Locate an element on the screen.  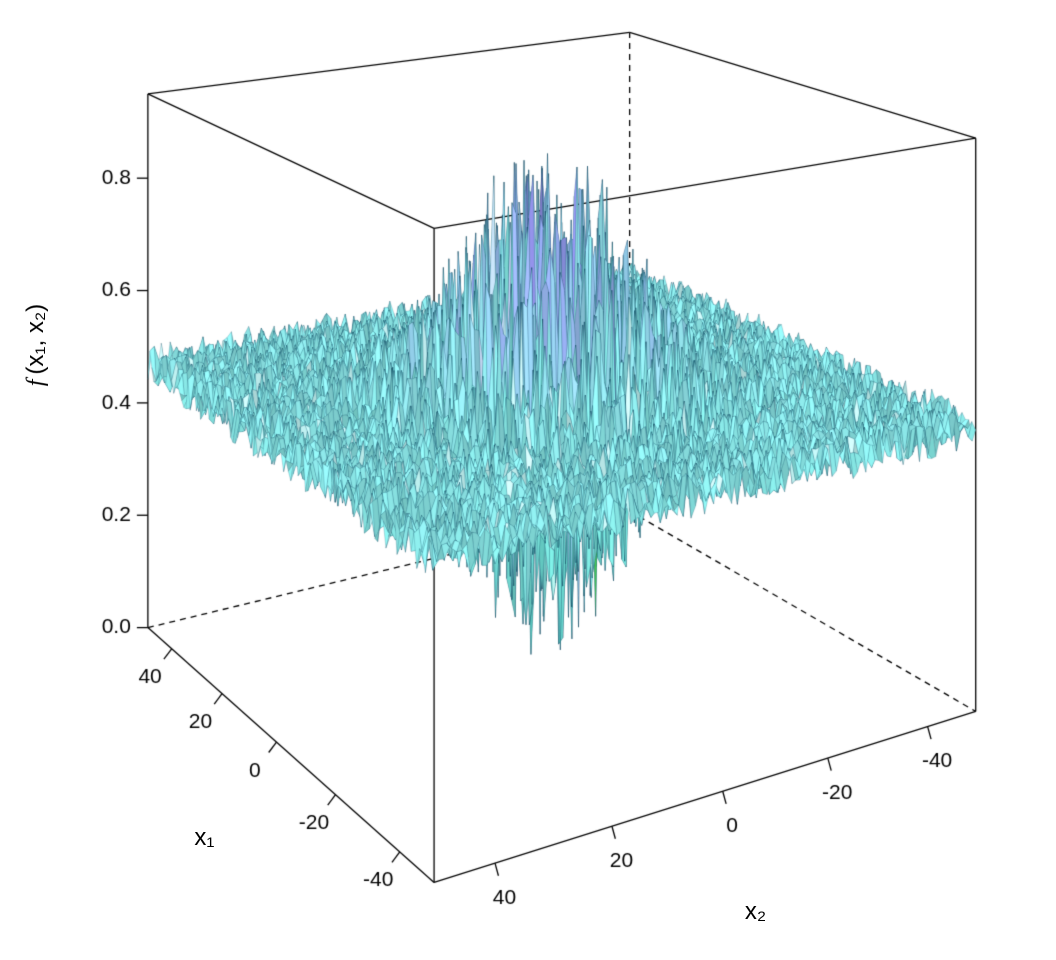
z-axis-label-args: (x₁, x₂) is located at coordinates (35, 339).